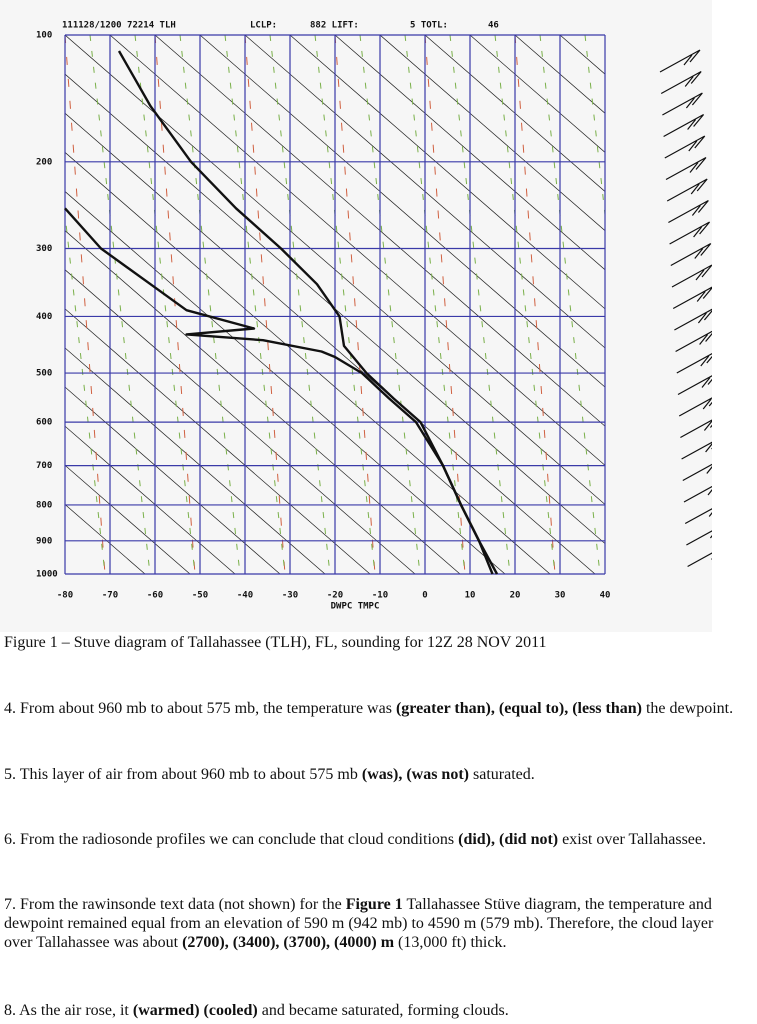 The height and width of the screenshot is (1024, 757). I want to click on x-tick-label: -40, so click(245, 596).